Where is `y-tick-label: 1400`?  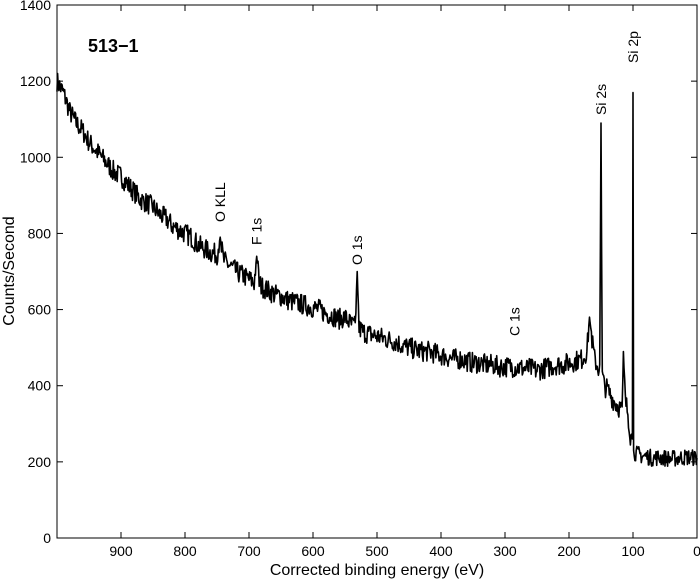 y-tick-label: 1400 is located at coordinates (35, 6).